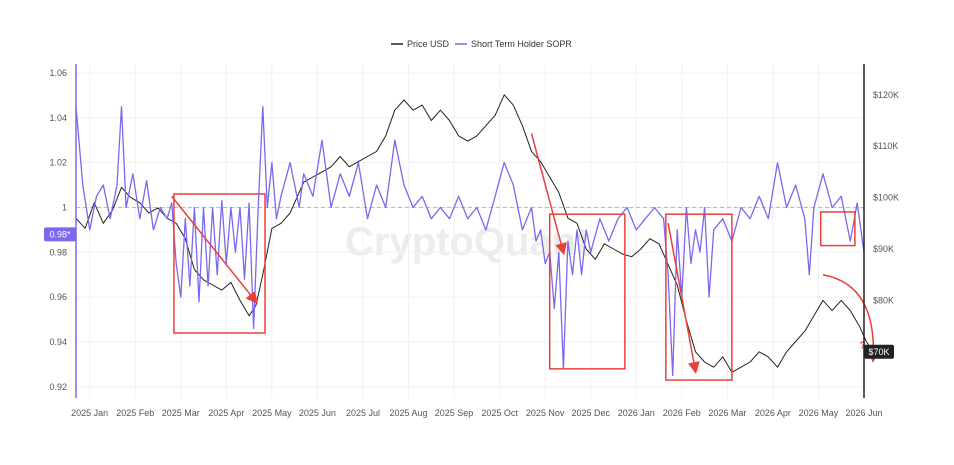 The width and height of the screenshot is (954, 465). What do you see at coordinates (58, 163) in the screenshot?
I see `left-tick-label: 1.02` at bounding box center [58, 163].